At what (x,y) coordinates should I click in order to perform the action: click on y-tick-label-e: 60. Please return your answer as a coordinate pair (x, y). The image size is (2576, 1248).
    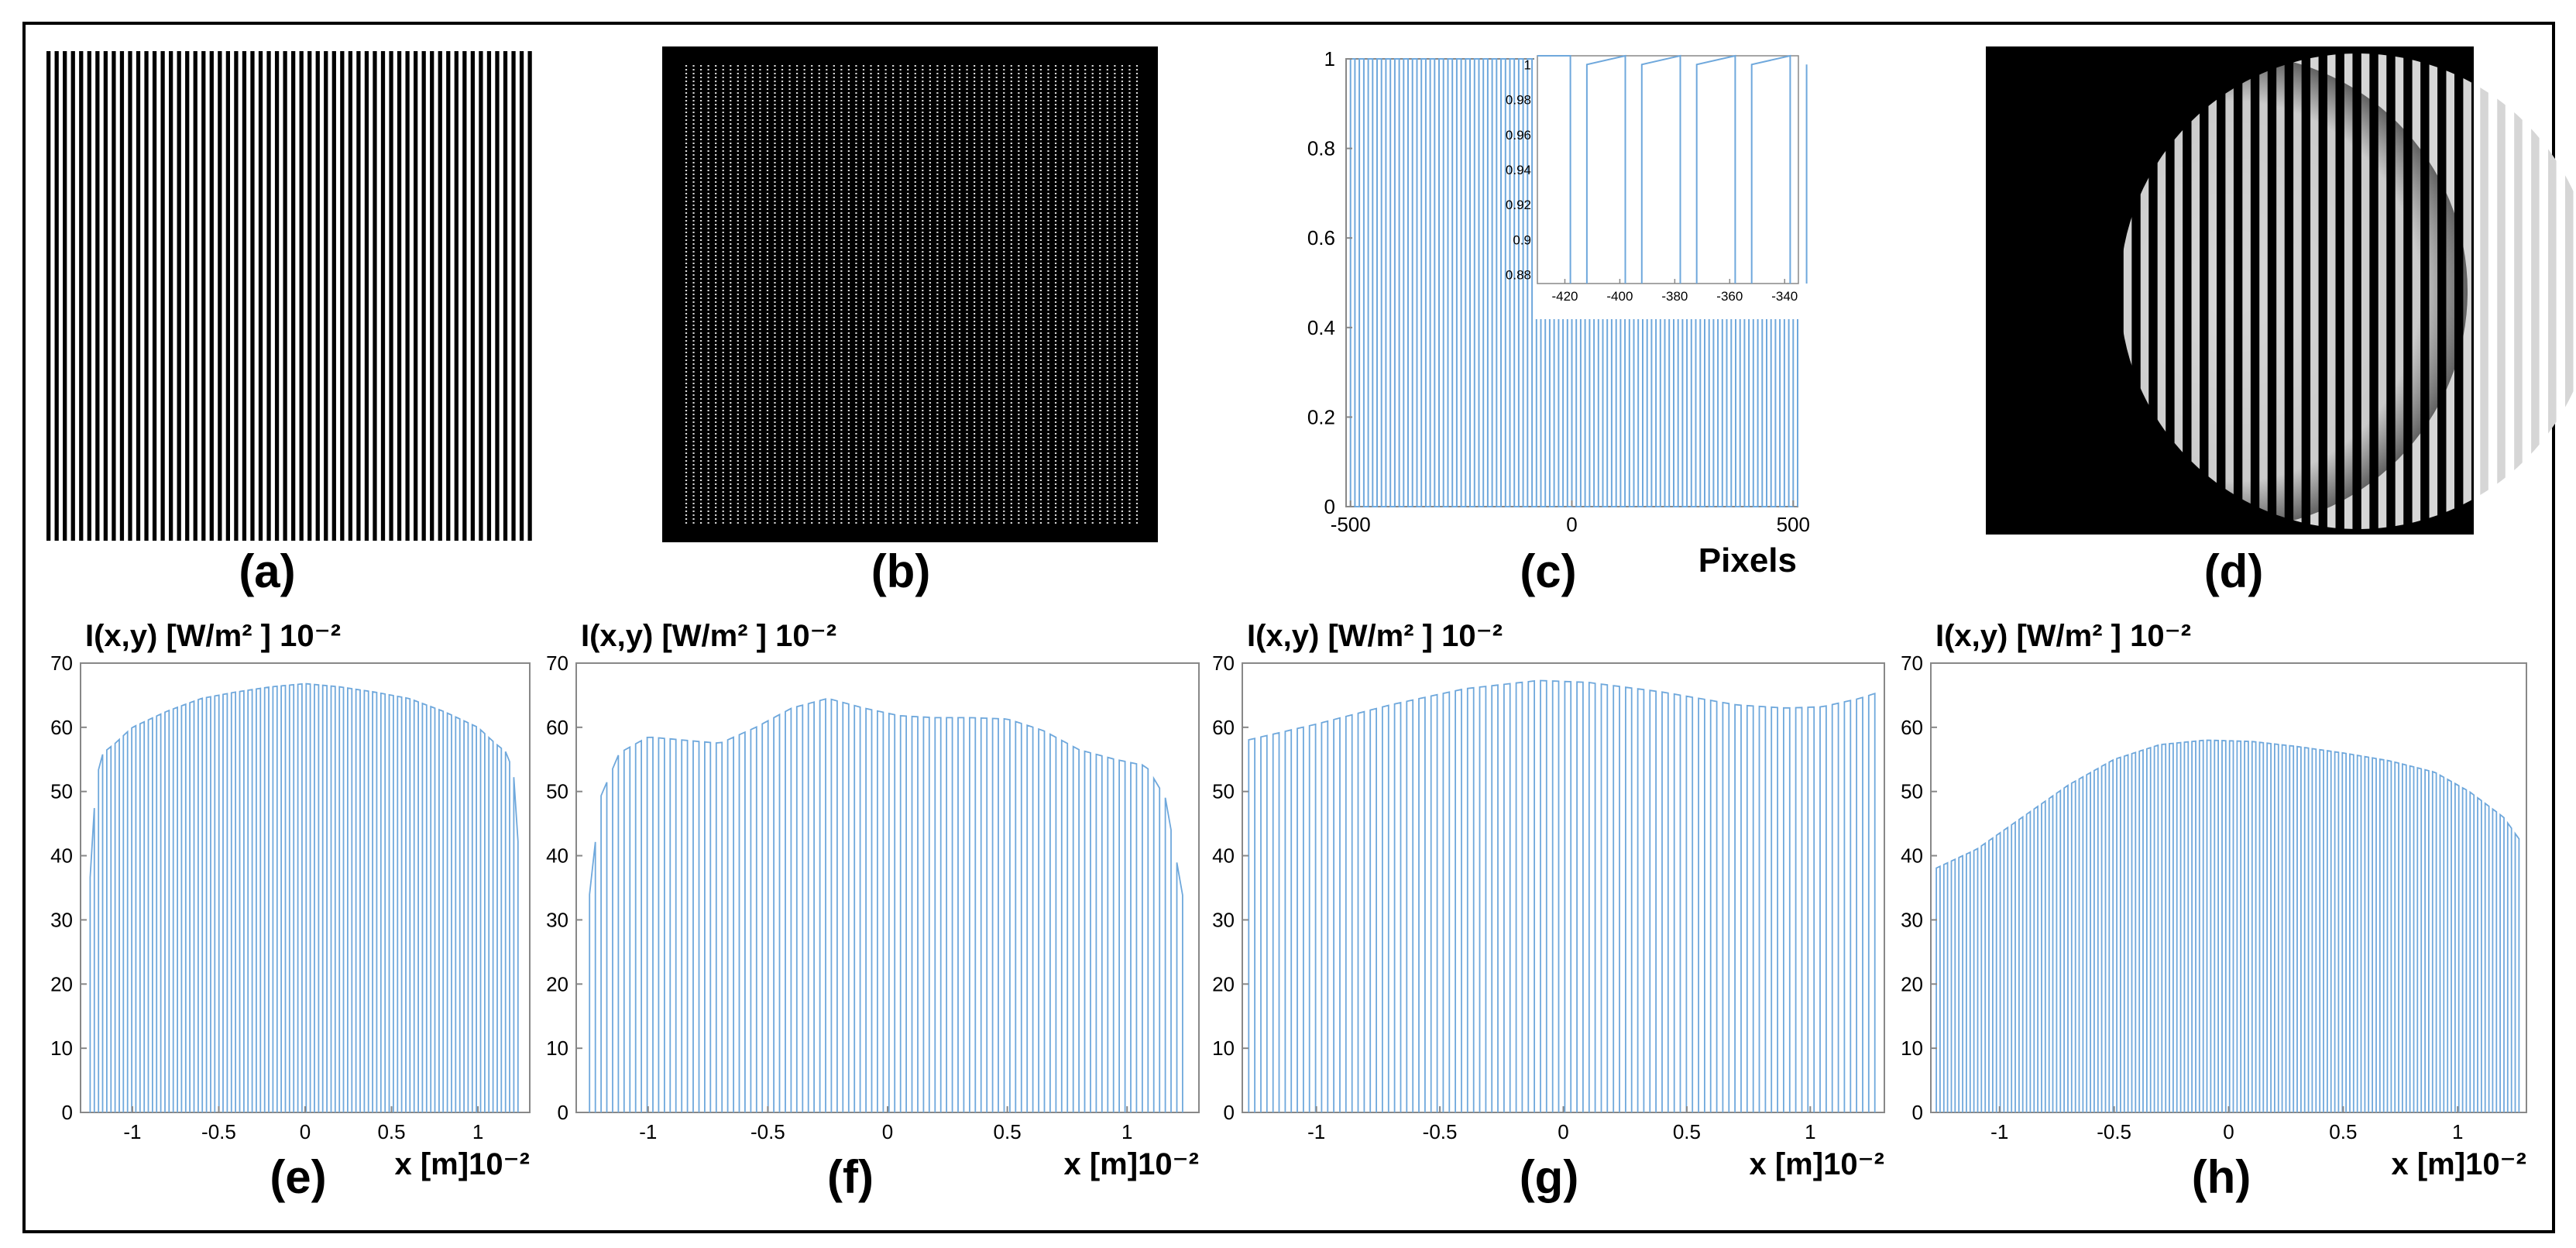
    Looking at the image, I should click on (61, 727).